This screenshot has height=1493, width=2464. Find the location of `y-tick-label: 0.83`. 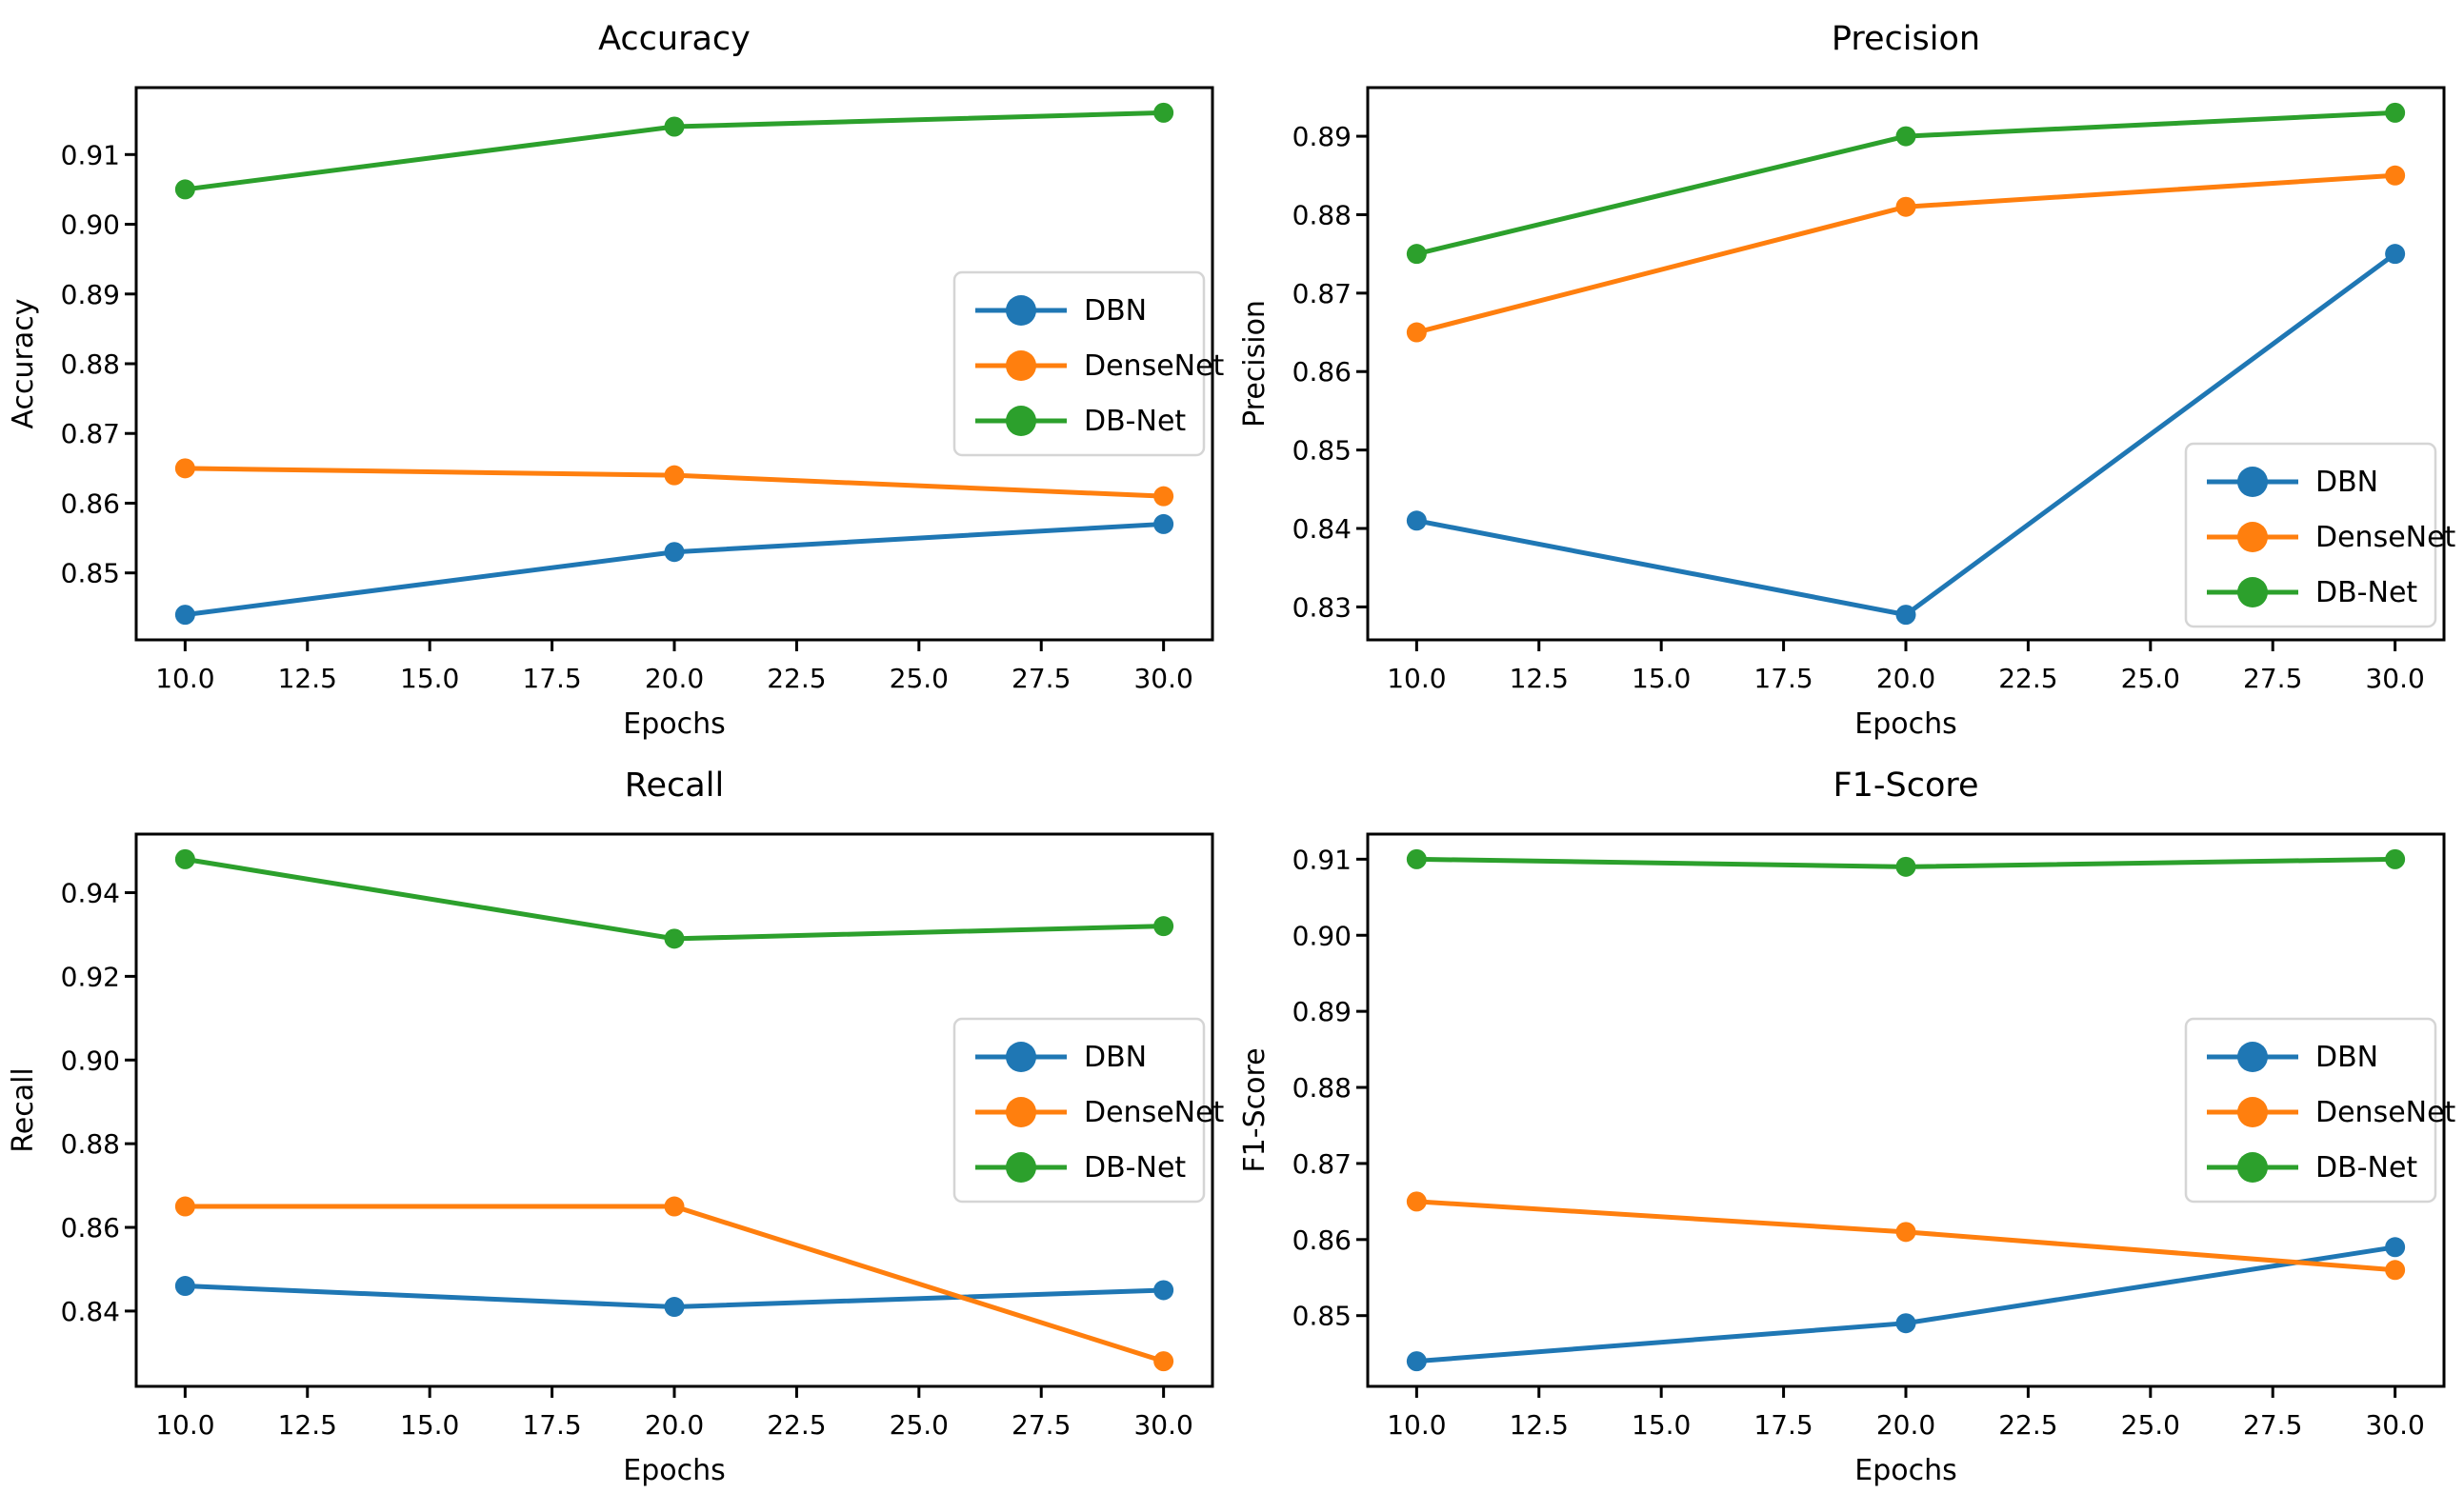

y-tick-label: 0.83 is located at coordinates (1322, 607).